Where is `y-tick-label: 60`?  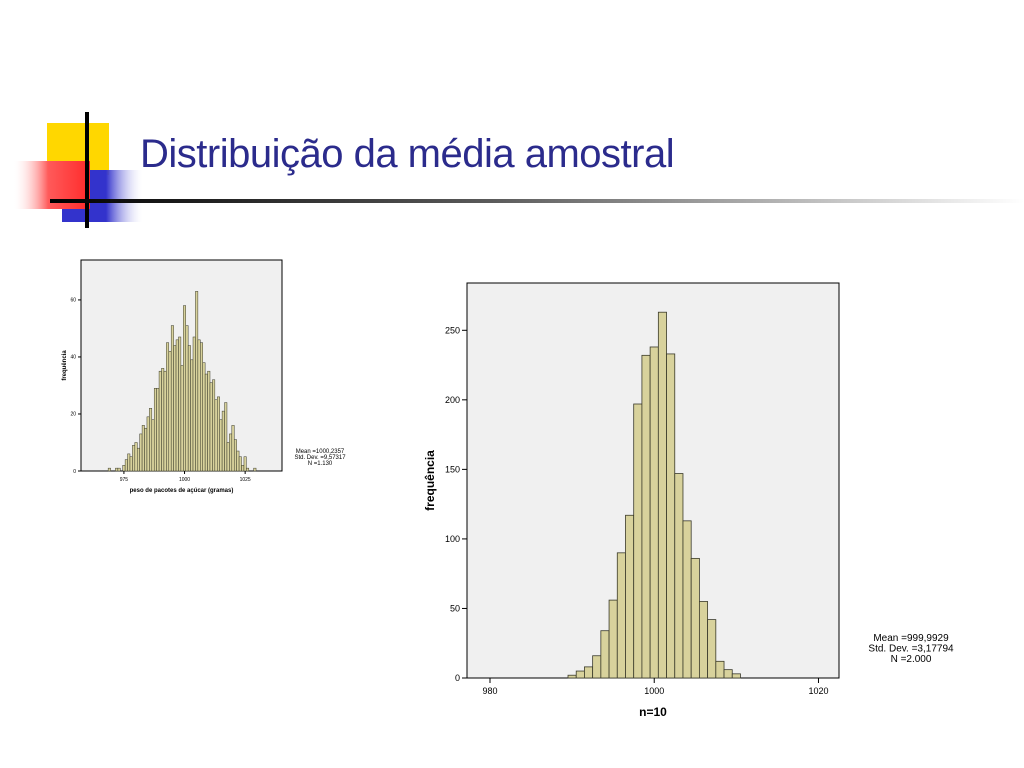 y-tick-label: 60 is located at coordinates (73, 301).